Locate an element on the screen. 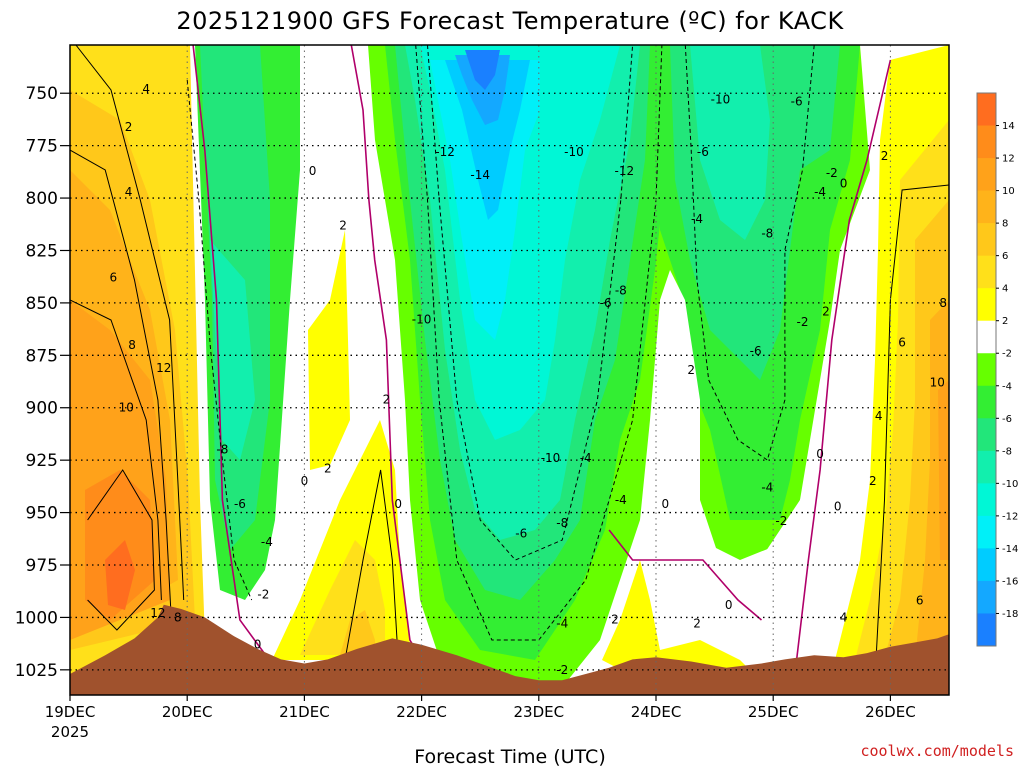  credit-link: coolwx.com/models is located at coordinates (937, 751).